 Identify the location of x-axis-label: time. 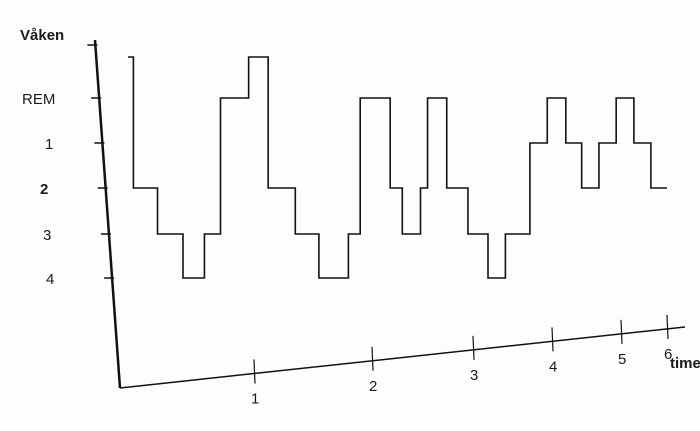
(685, 363).